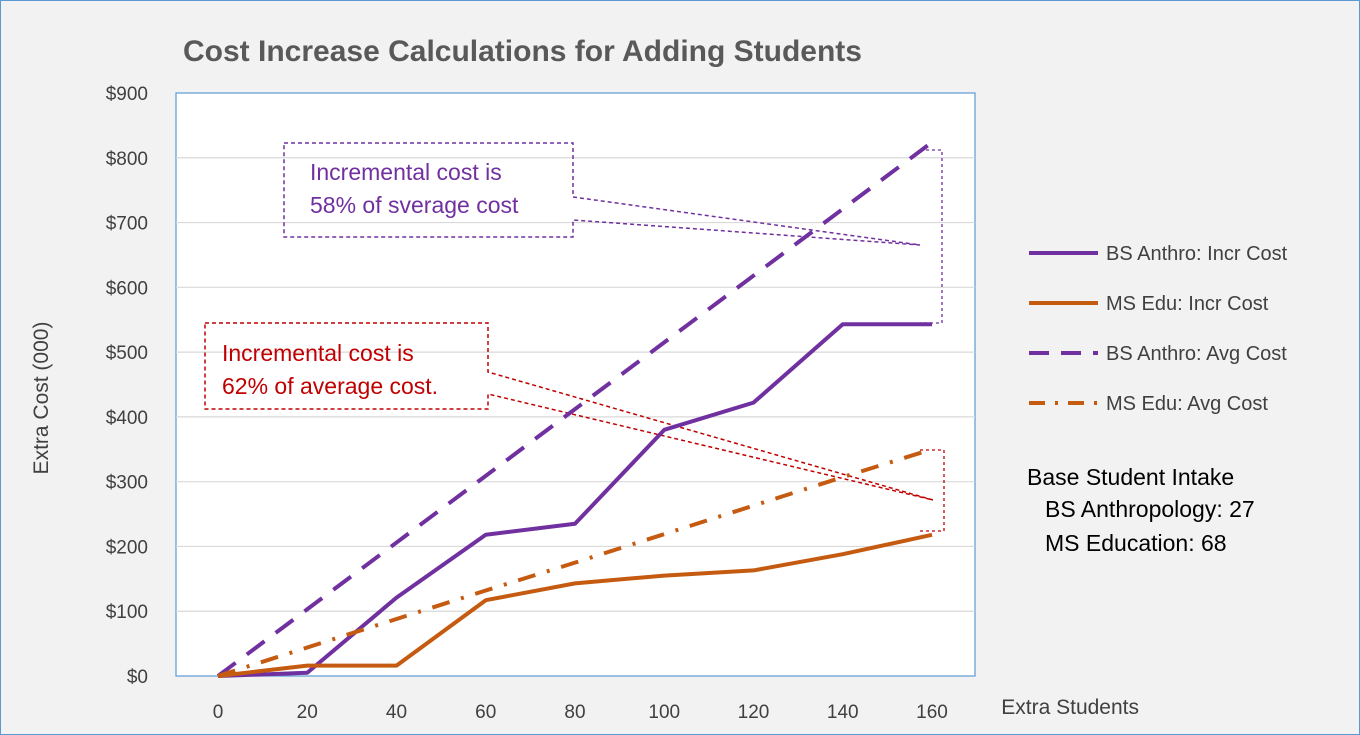 The width and height of the screenshot is (1360, 735). What do you see at coordinates (127, 224) in the screenshot?
I see `y-tick-label: $700` at bounding box center [127, 224].